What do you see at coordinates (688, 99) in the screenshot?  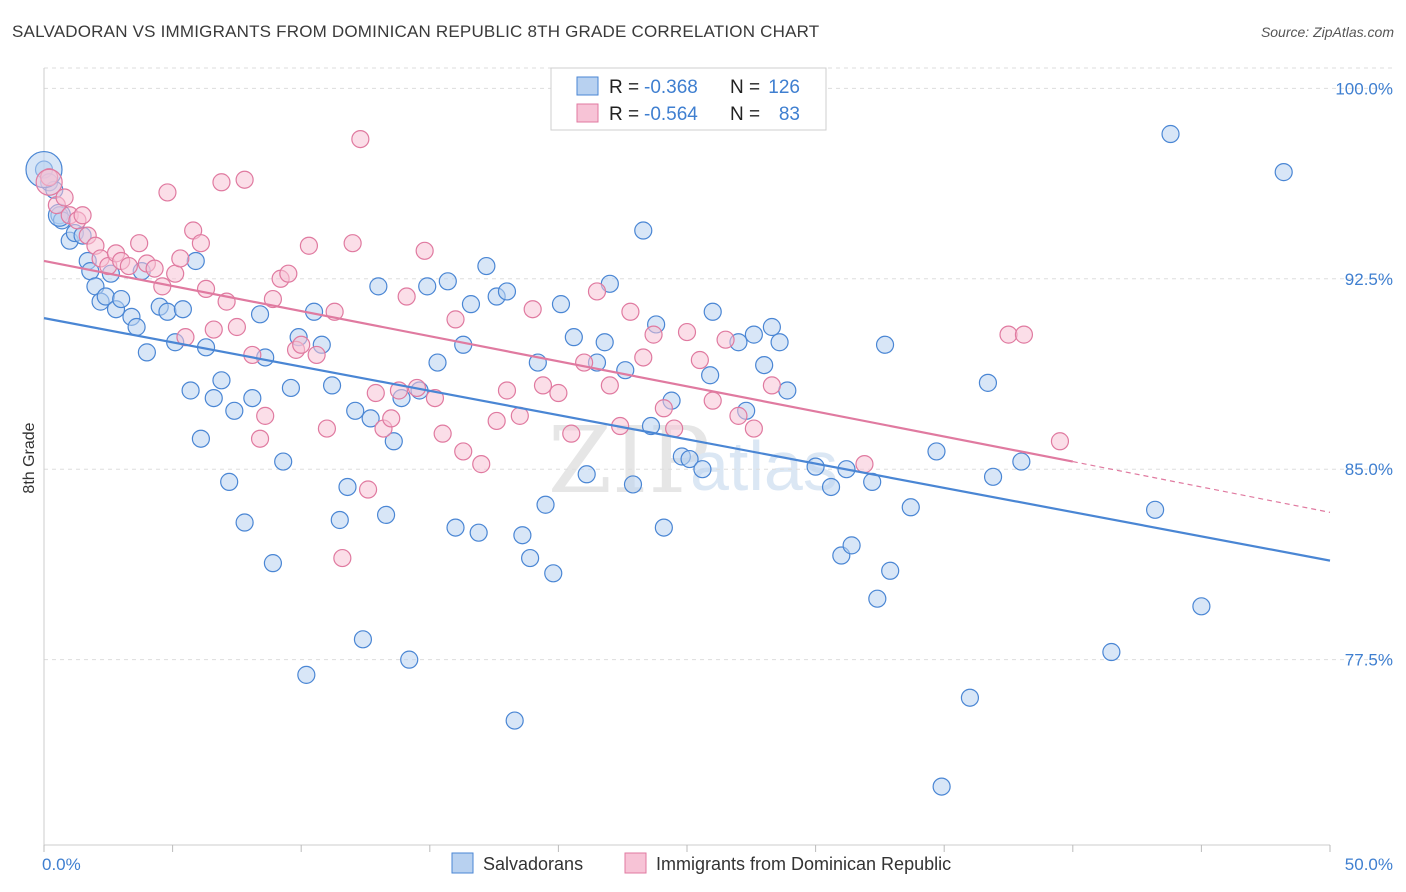 I see `legend: R = -0.368 N = 126 R = -0.564 N = 83` at bounding box center [688, 99].